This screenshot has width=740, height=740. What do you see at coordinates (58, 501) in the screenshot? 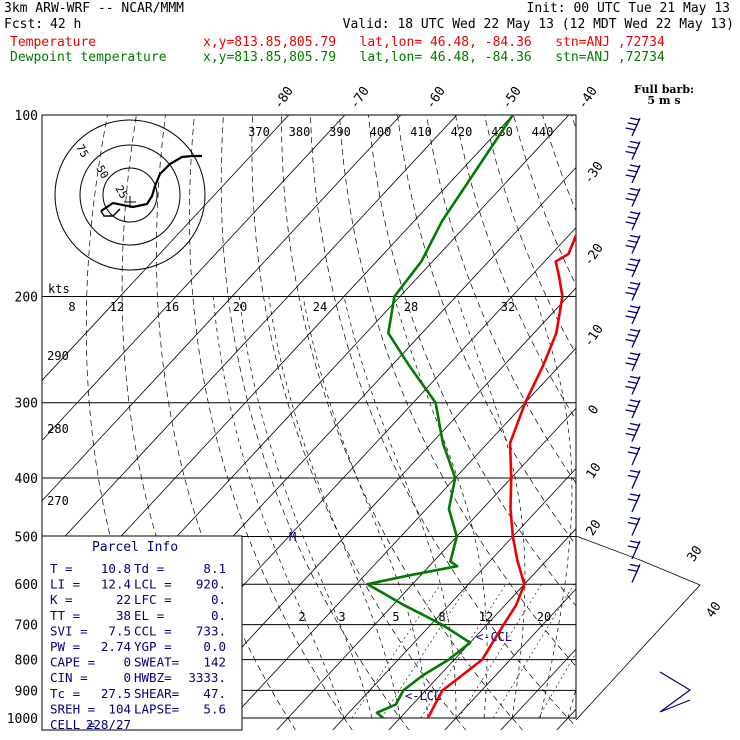
I see `theta-label: 270` at bounding box center [58, 501].